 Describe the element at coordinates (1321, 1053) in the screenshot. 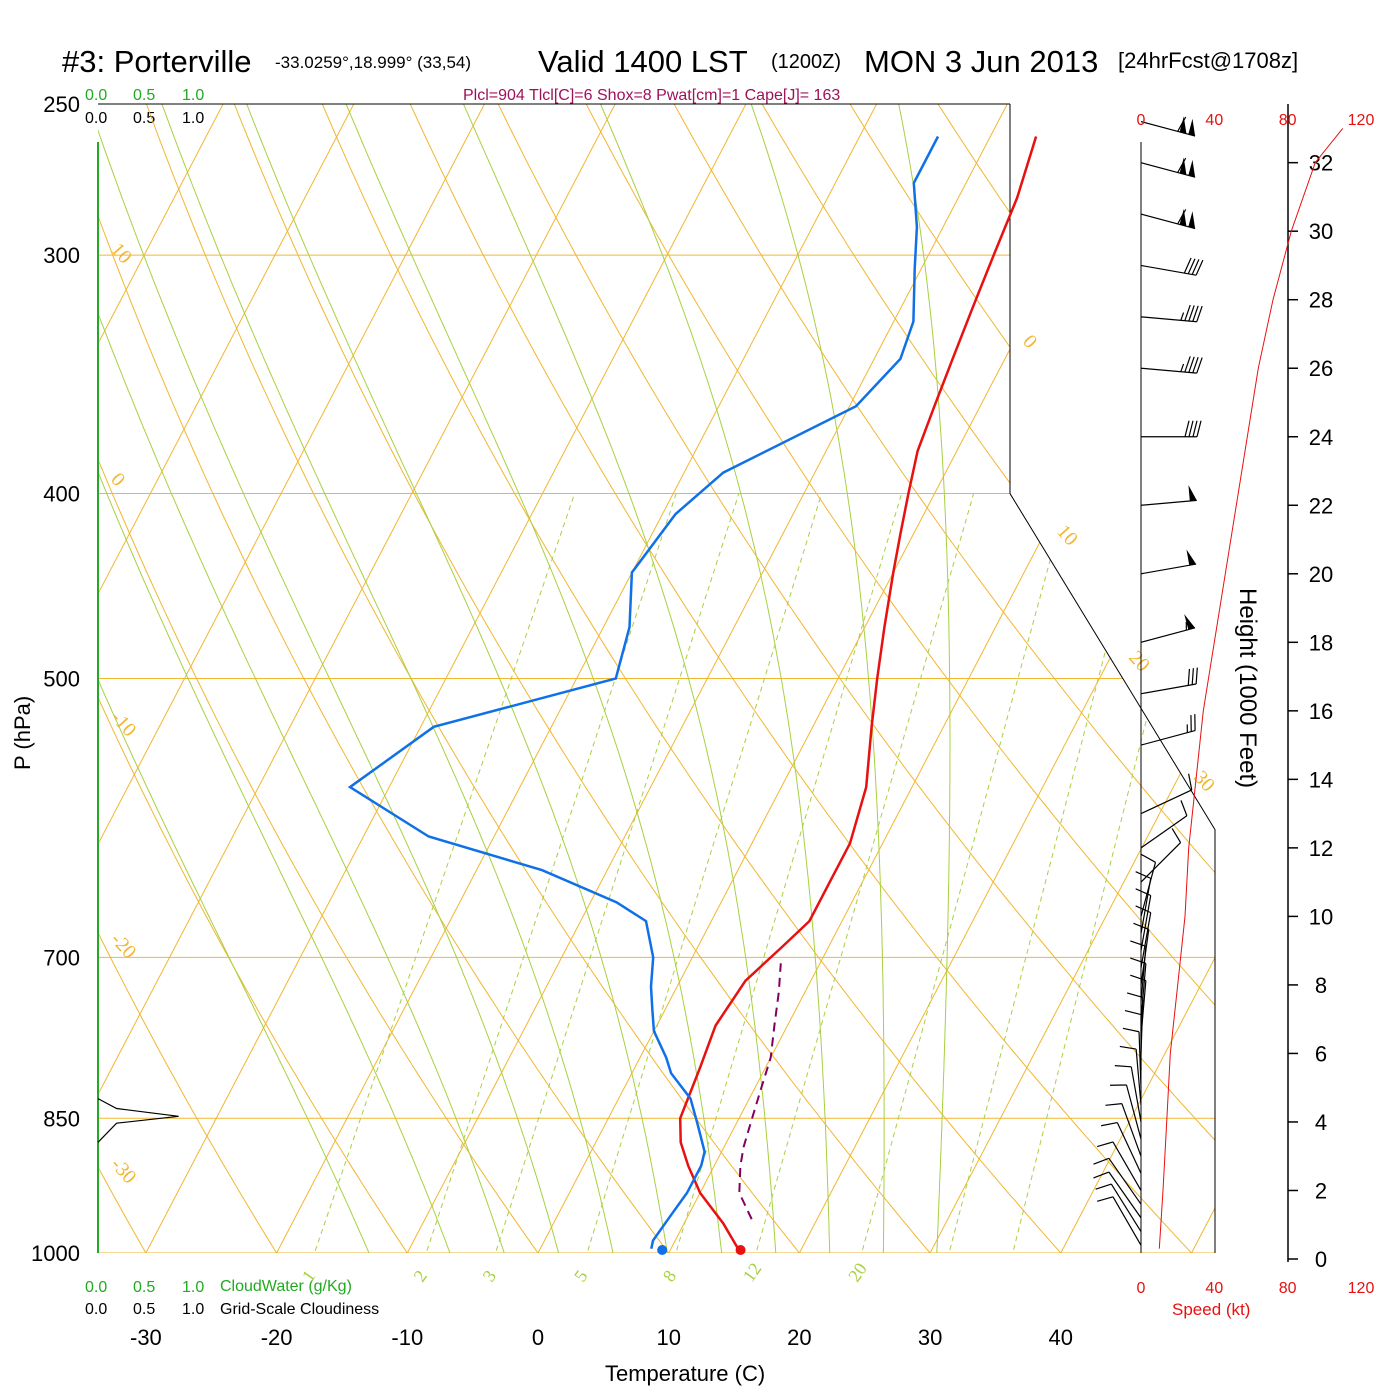

I see `height-tick-label: 6` at that location.